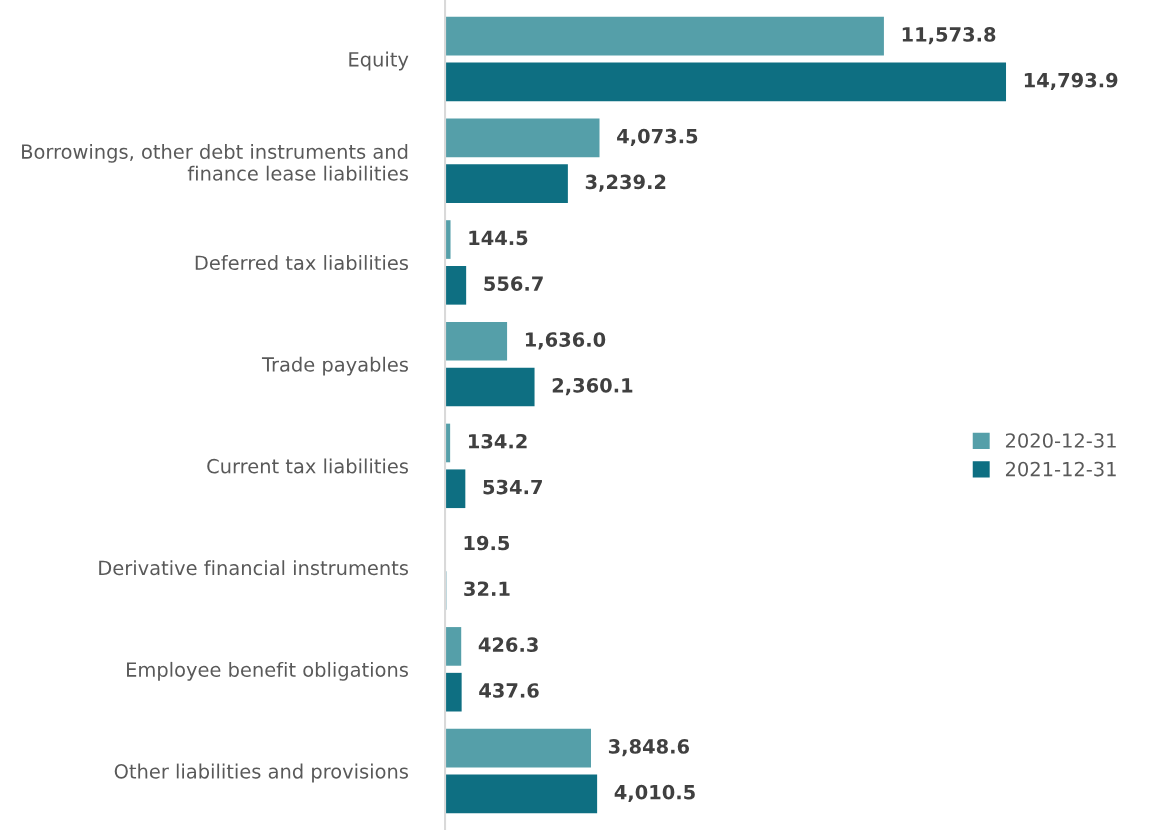  What do you see at coordinates (301, 263) in the screenshot?
I see `y-tick-label: Deferred tax liabilities` at bounding box center [301, 263].